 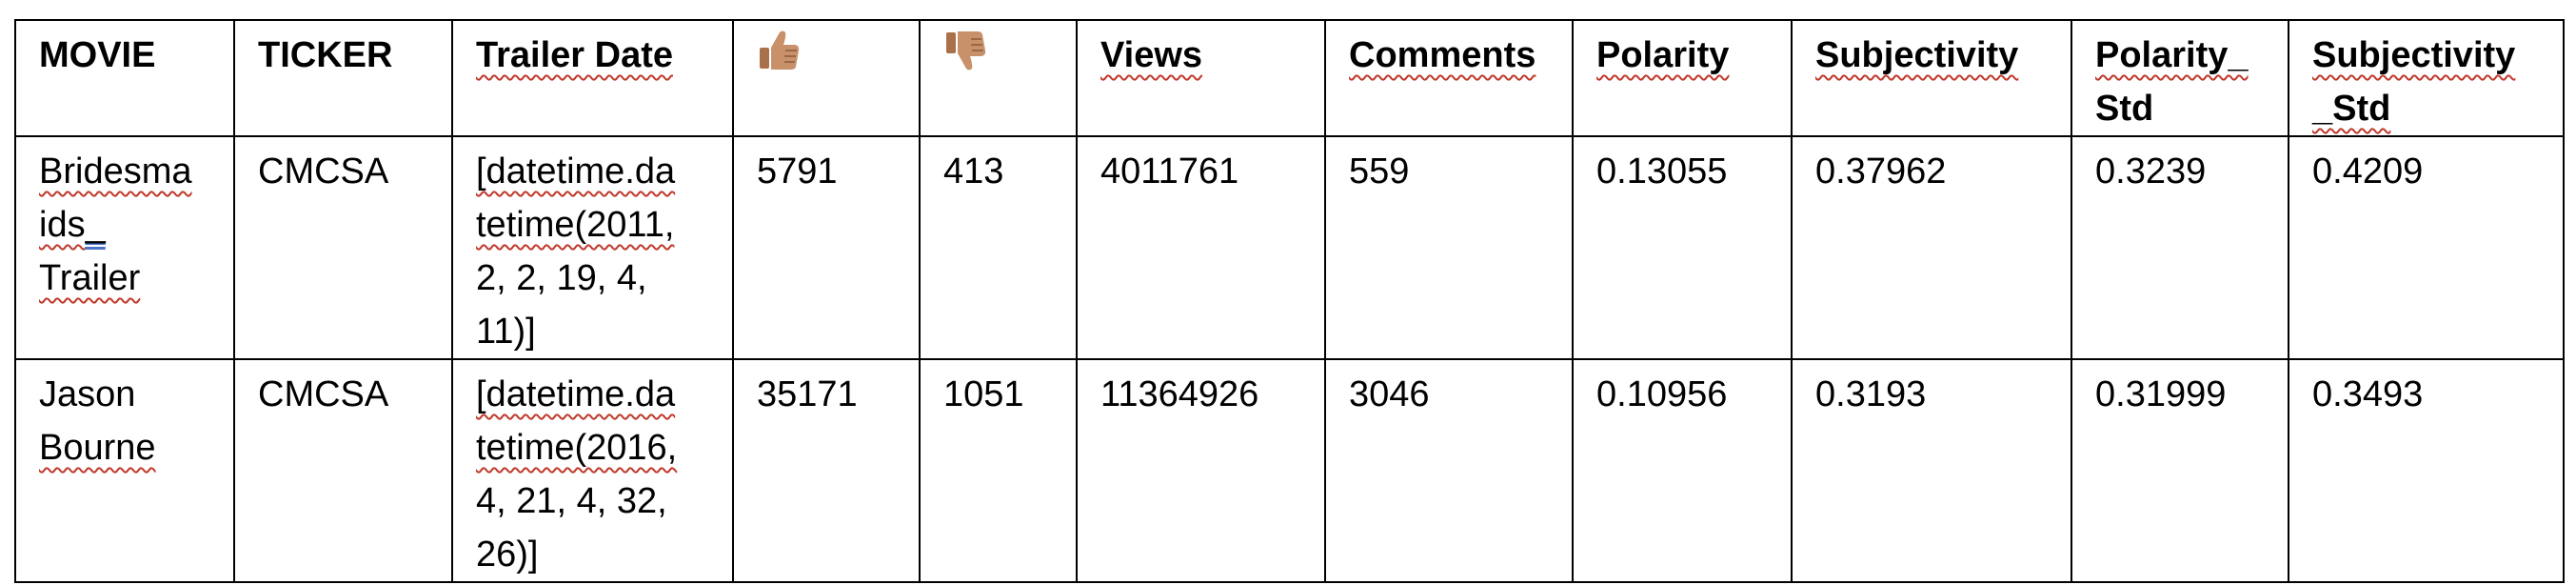 I want to click on cell-polarity-std: 0.3239, so click(x=2180, y=247).